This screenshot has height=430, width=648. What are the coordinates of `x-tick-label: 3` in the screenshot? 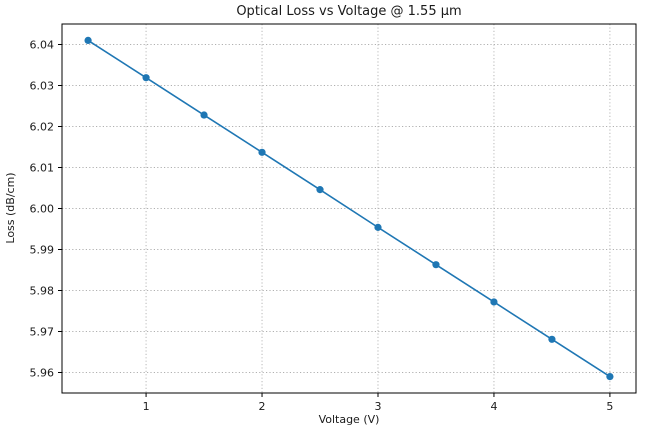 It's located at (377, 406).